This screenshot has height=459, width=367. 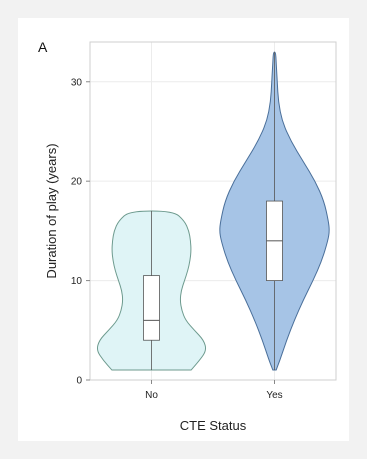 What do you see at coordinates (51, 210) in the screenshot?
I see `y-axis-title: Duration of play (years)` at bounding box center [51, 210].